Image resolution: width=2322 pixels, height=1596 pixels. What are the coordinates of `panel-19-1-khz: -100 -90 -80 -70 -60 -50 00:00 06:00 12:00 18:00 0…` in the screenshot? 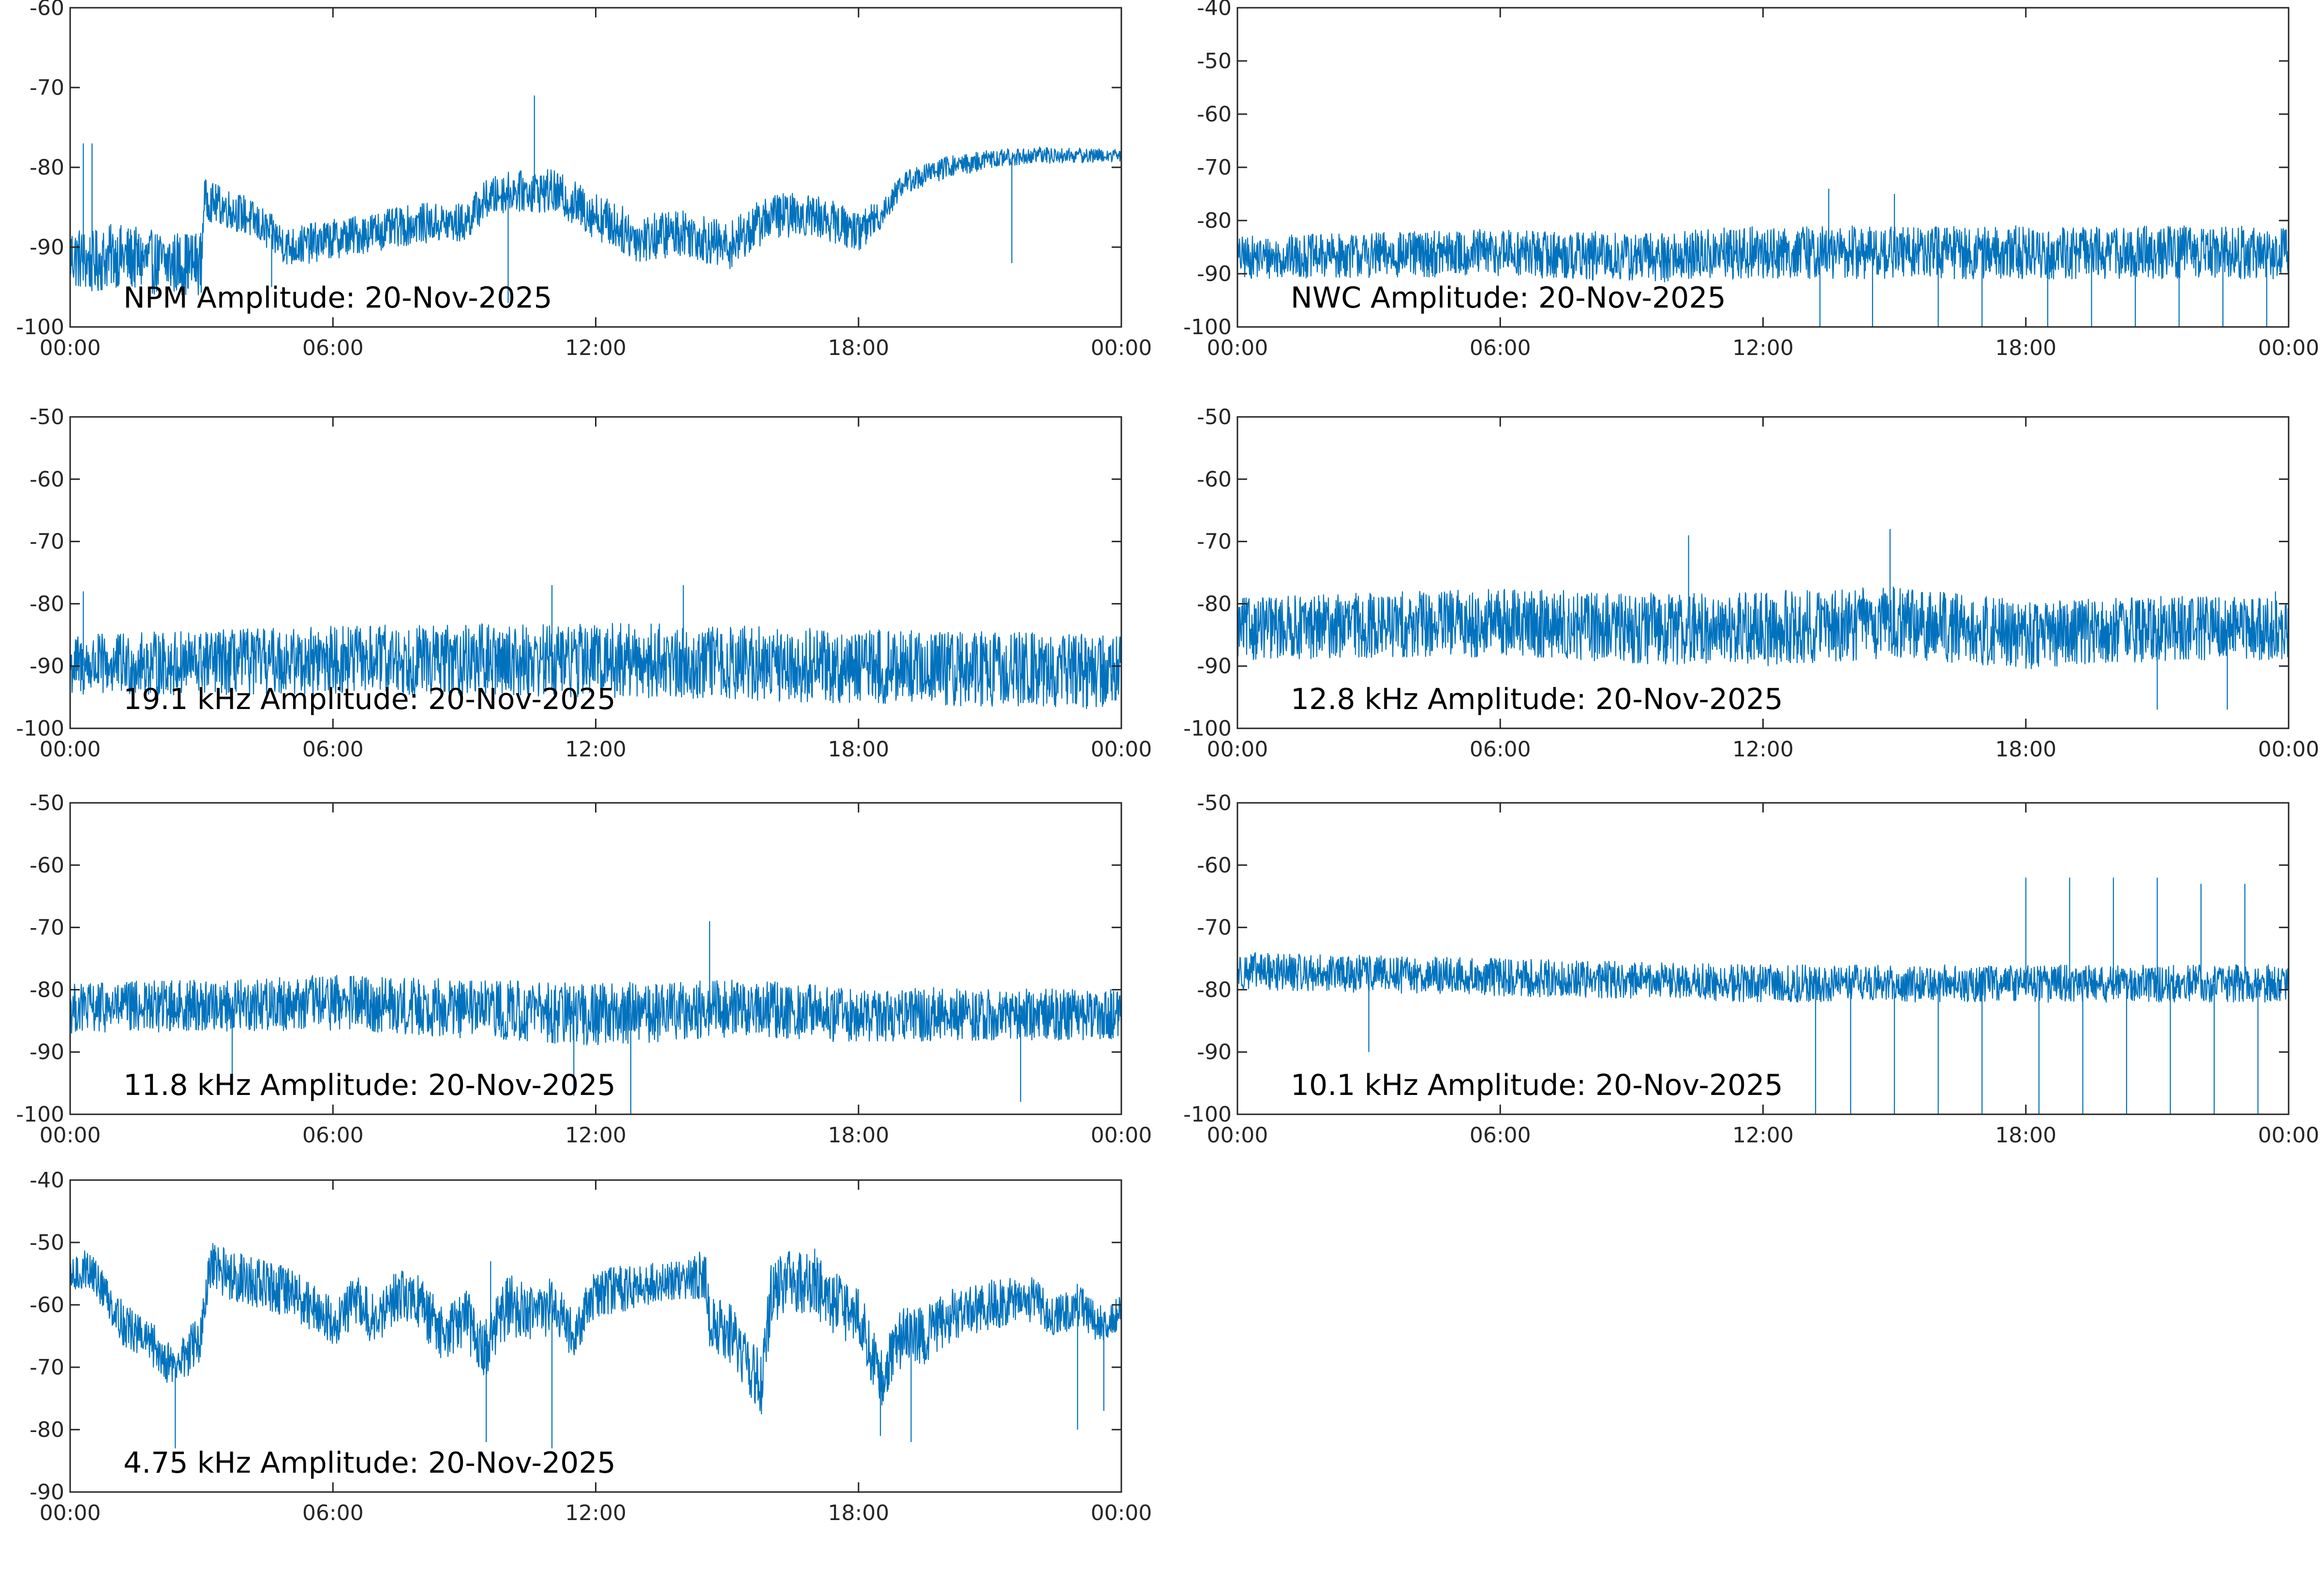 It's located at (584, 583).